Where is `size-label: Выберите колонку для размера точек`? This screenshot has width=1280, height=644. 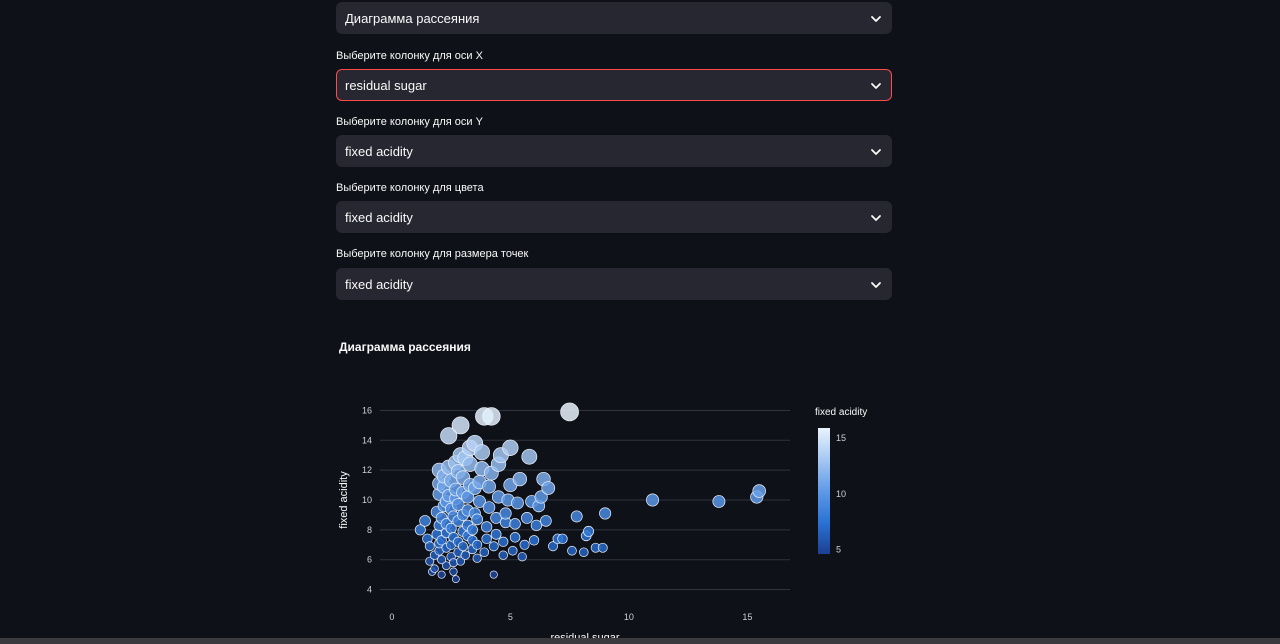
size-label: Выберите колонку для размера точек is located at coordinates (432, 254).